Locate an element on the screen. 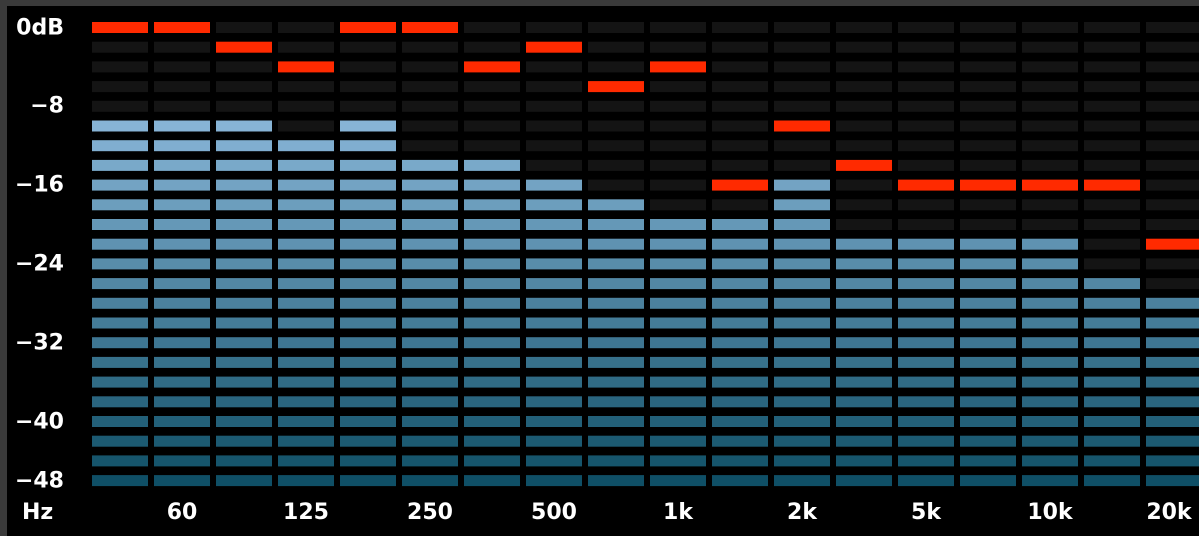  frequency-label: 20k is located at coordinates (1169, 512).